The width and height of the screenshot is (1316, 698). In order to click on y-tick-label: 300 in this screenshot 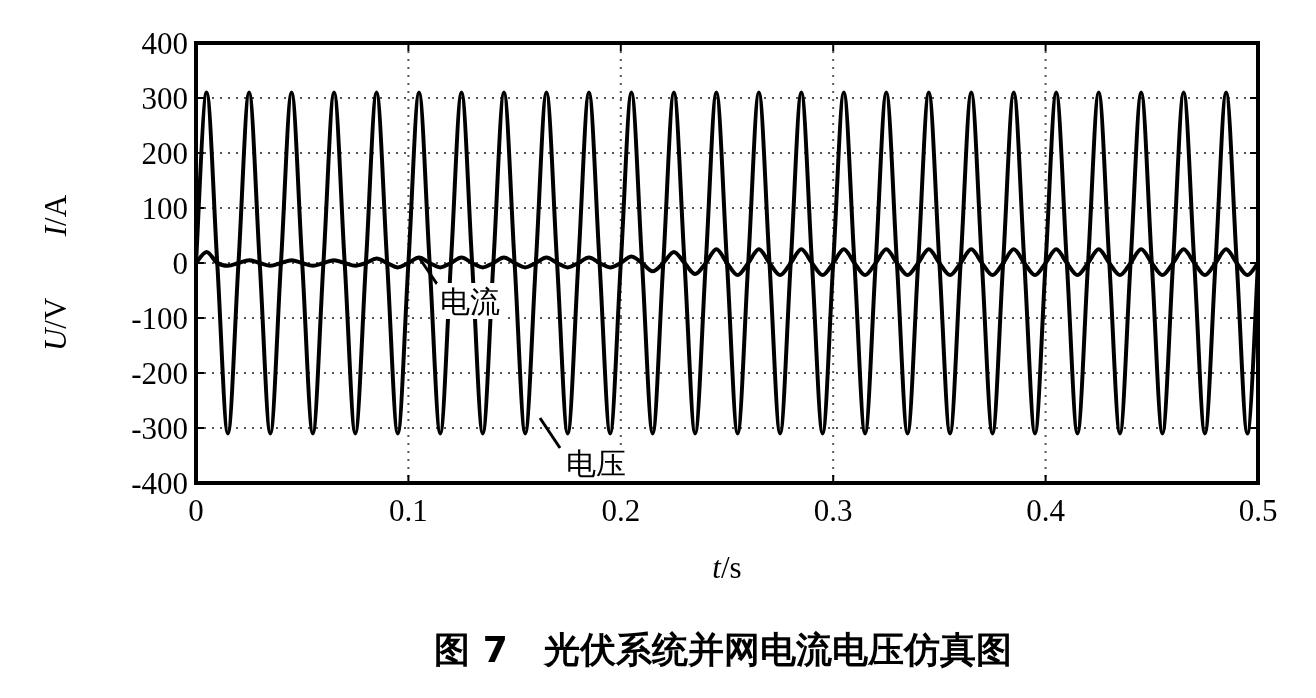, I will do `click(164, 98)`.